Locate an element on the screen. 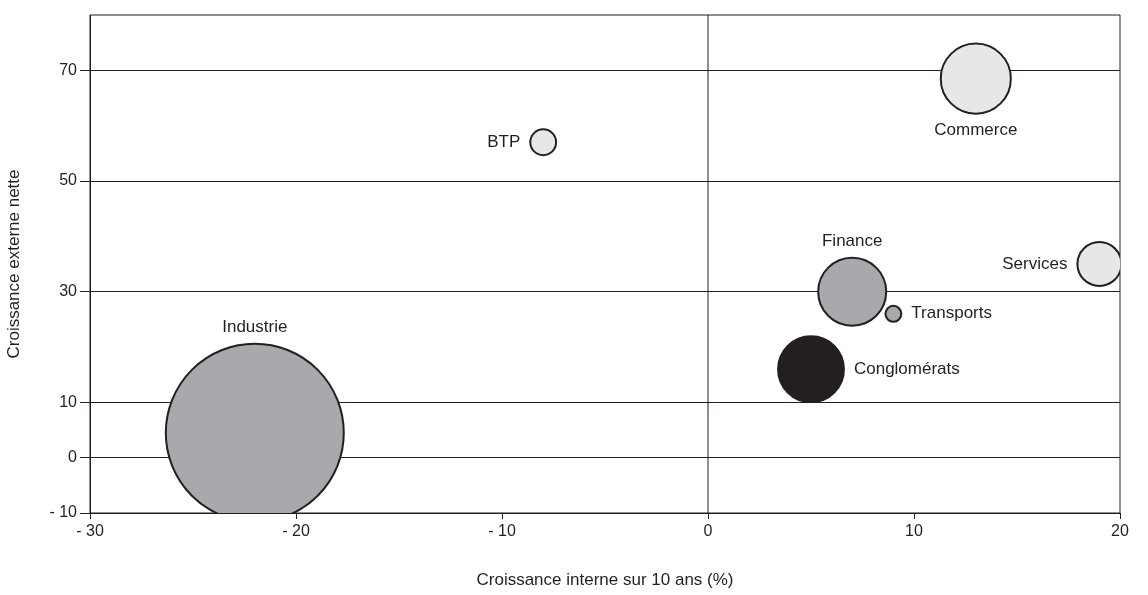  series-label: Transports is located at coordinates (951, 313).